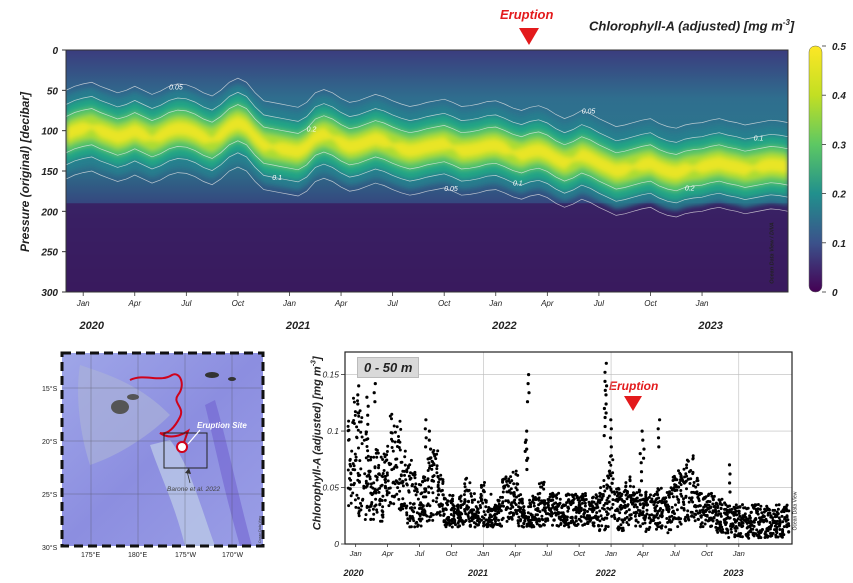  I want to click on scatter-y-tick-label: 0, so click(336, 544).